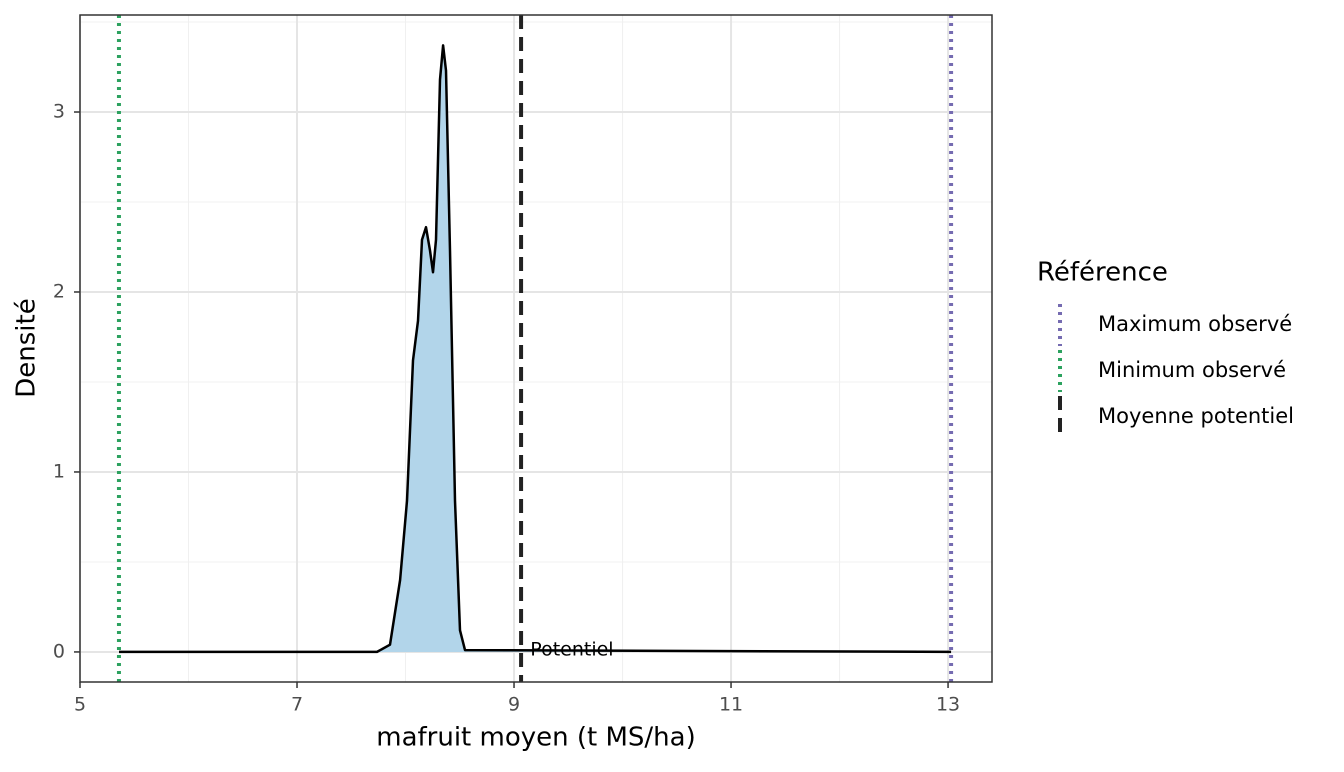  What do you see at coordinates (27, 347) in the screenshot?
I see `y-axis-title: Densité` at bounding box center [27, 347].